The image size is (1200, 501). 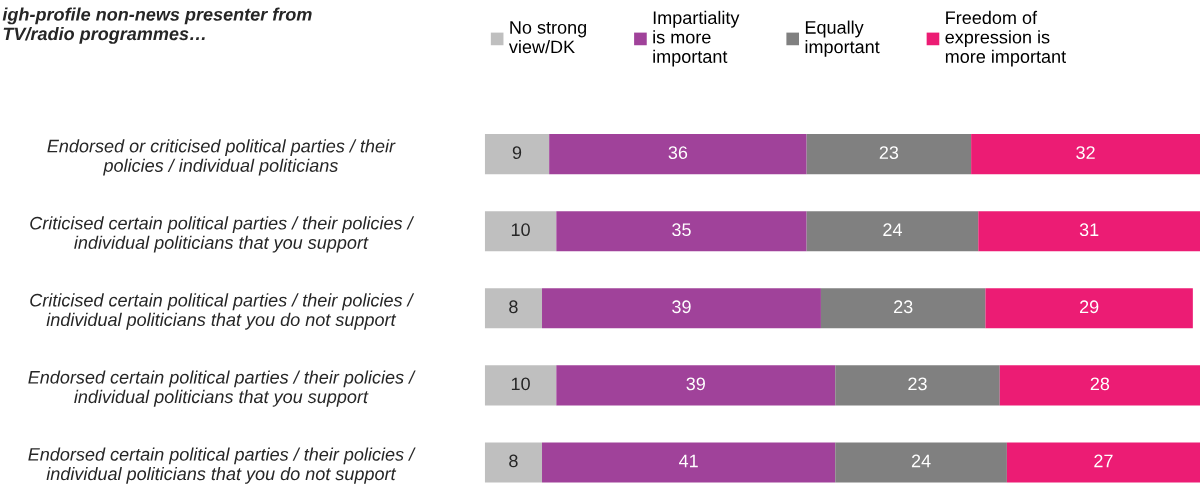 I want to click on data-label: 32, so click(x=1085, y=152).